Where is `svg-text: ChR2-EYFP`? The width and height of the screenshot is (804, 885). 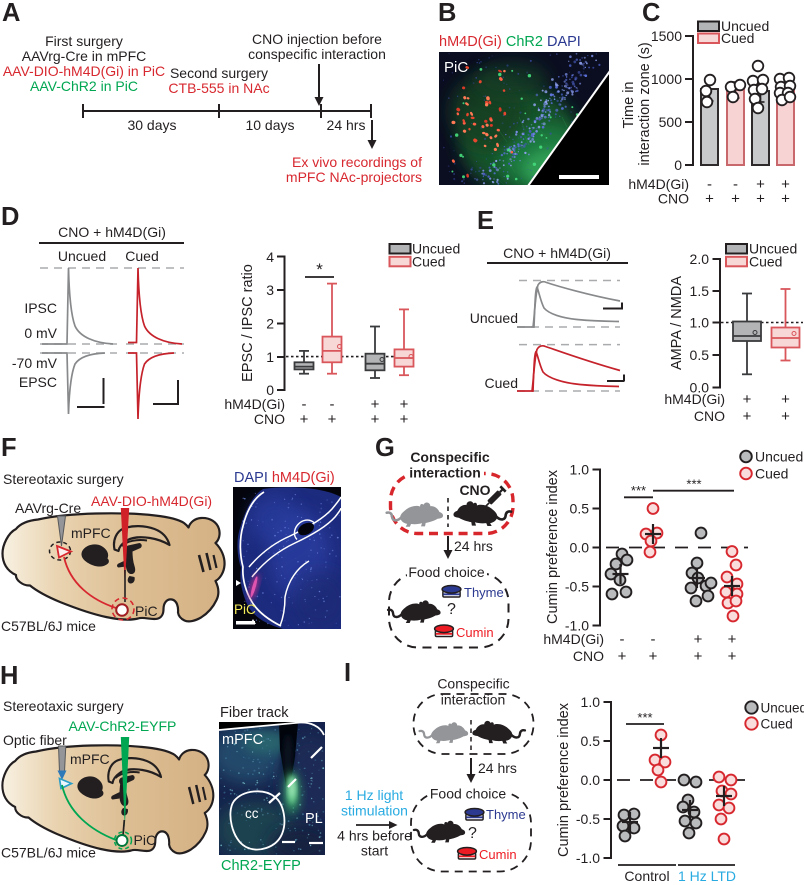 svg-text: ChR2-EYFP is located at coordinates (261, 866).